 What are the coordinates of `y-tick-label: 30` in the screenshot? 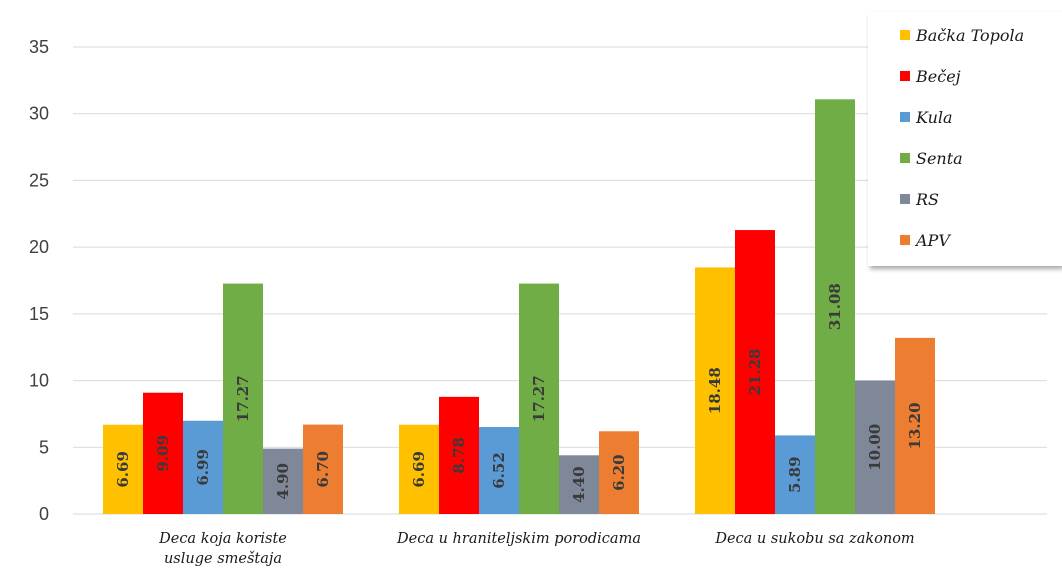 It's located at (39, 114).